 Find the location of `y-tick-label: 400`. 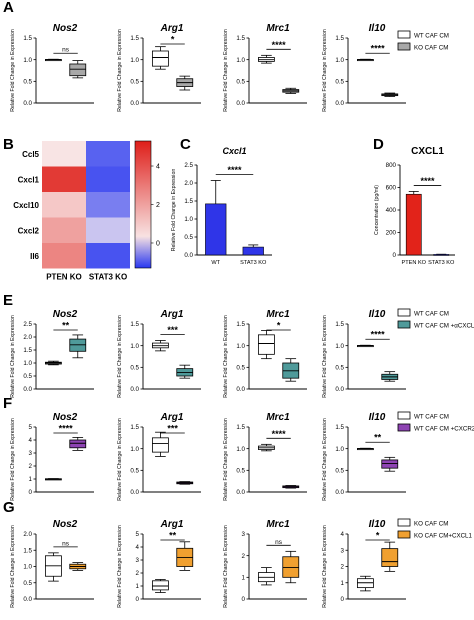

y-tick-label: 400 is located at coordinates (391, 210).